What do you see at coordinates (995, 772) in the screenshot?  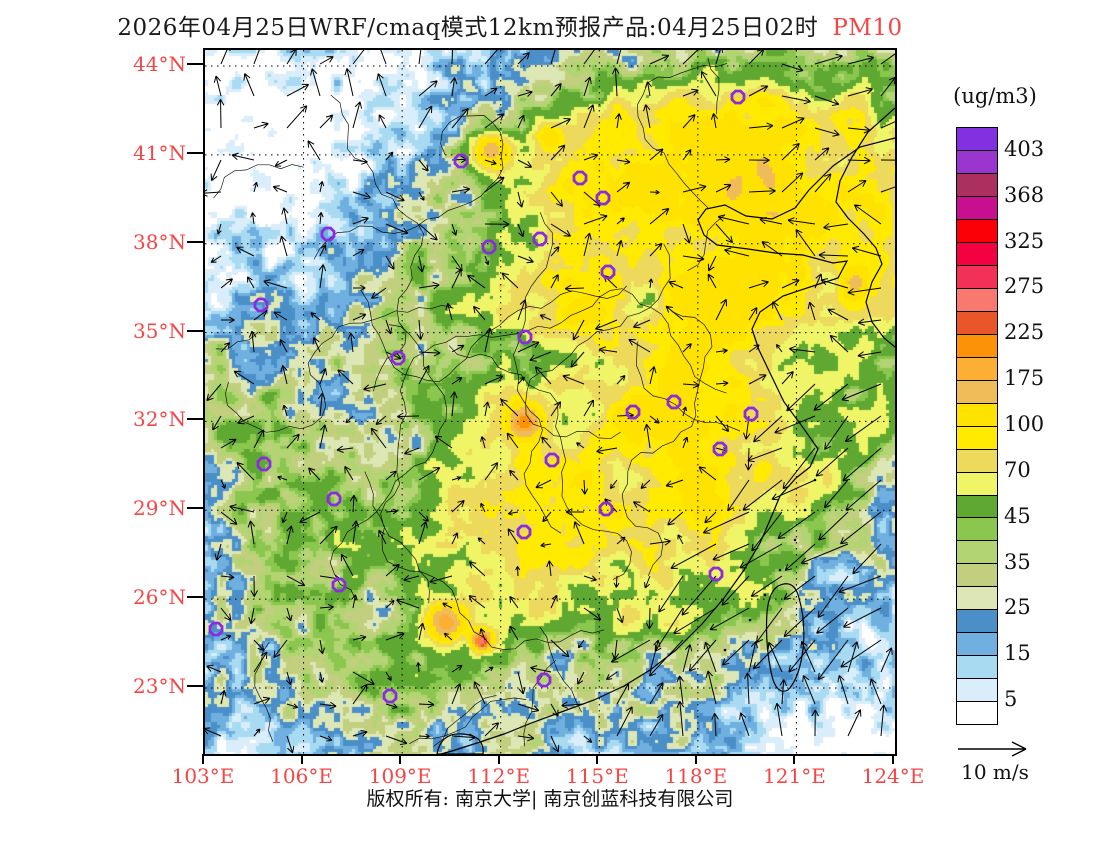 I see `wind-legend-label: 10 m/s` at bounding box center [995, 772].